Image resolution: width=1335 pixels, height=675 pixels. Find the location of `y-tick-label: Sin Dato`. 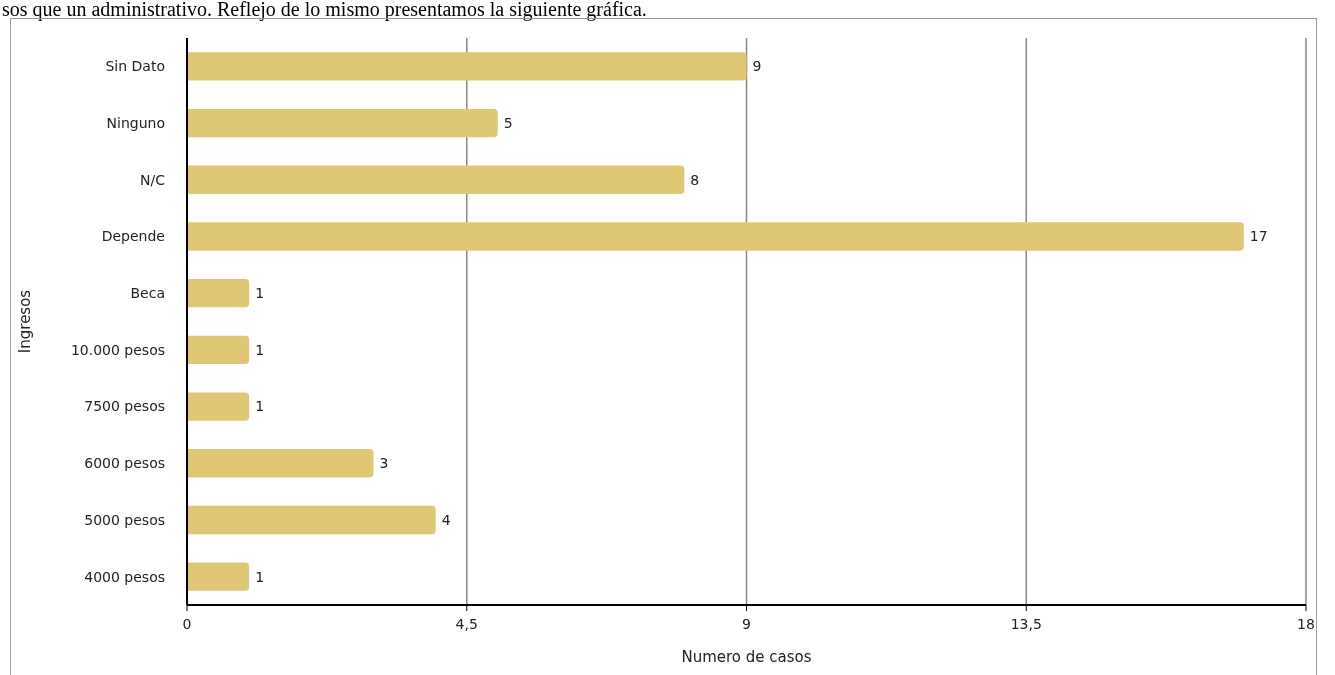

y-tick-label: Sin Dato is located at coordinates (135, 66).